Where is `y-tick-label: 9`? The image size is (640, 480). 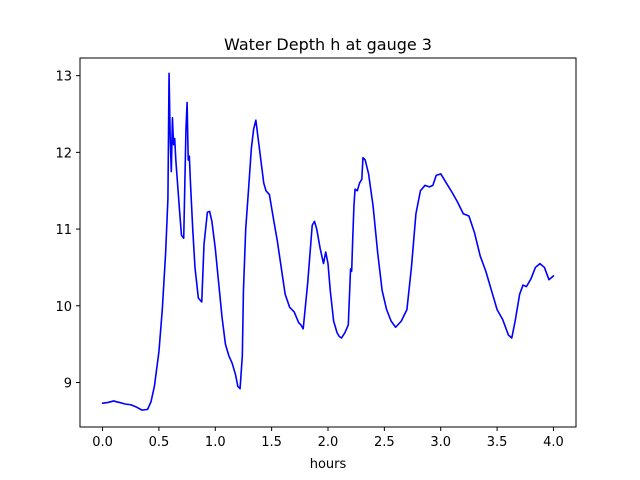
y-tick-label: 9 is located at coordinates (68, 384).